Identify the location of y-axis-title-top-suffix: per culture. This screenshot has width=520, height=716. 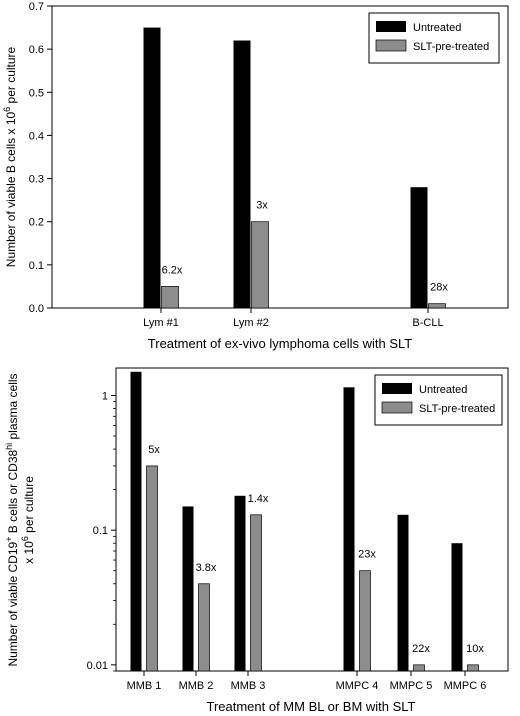
(11, 76).